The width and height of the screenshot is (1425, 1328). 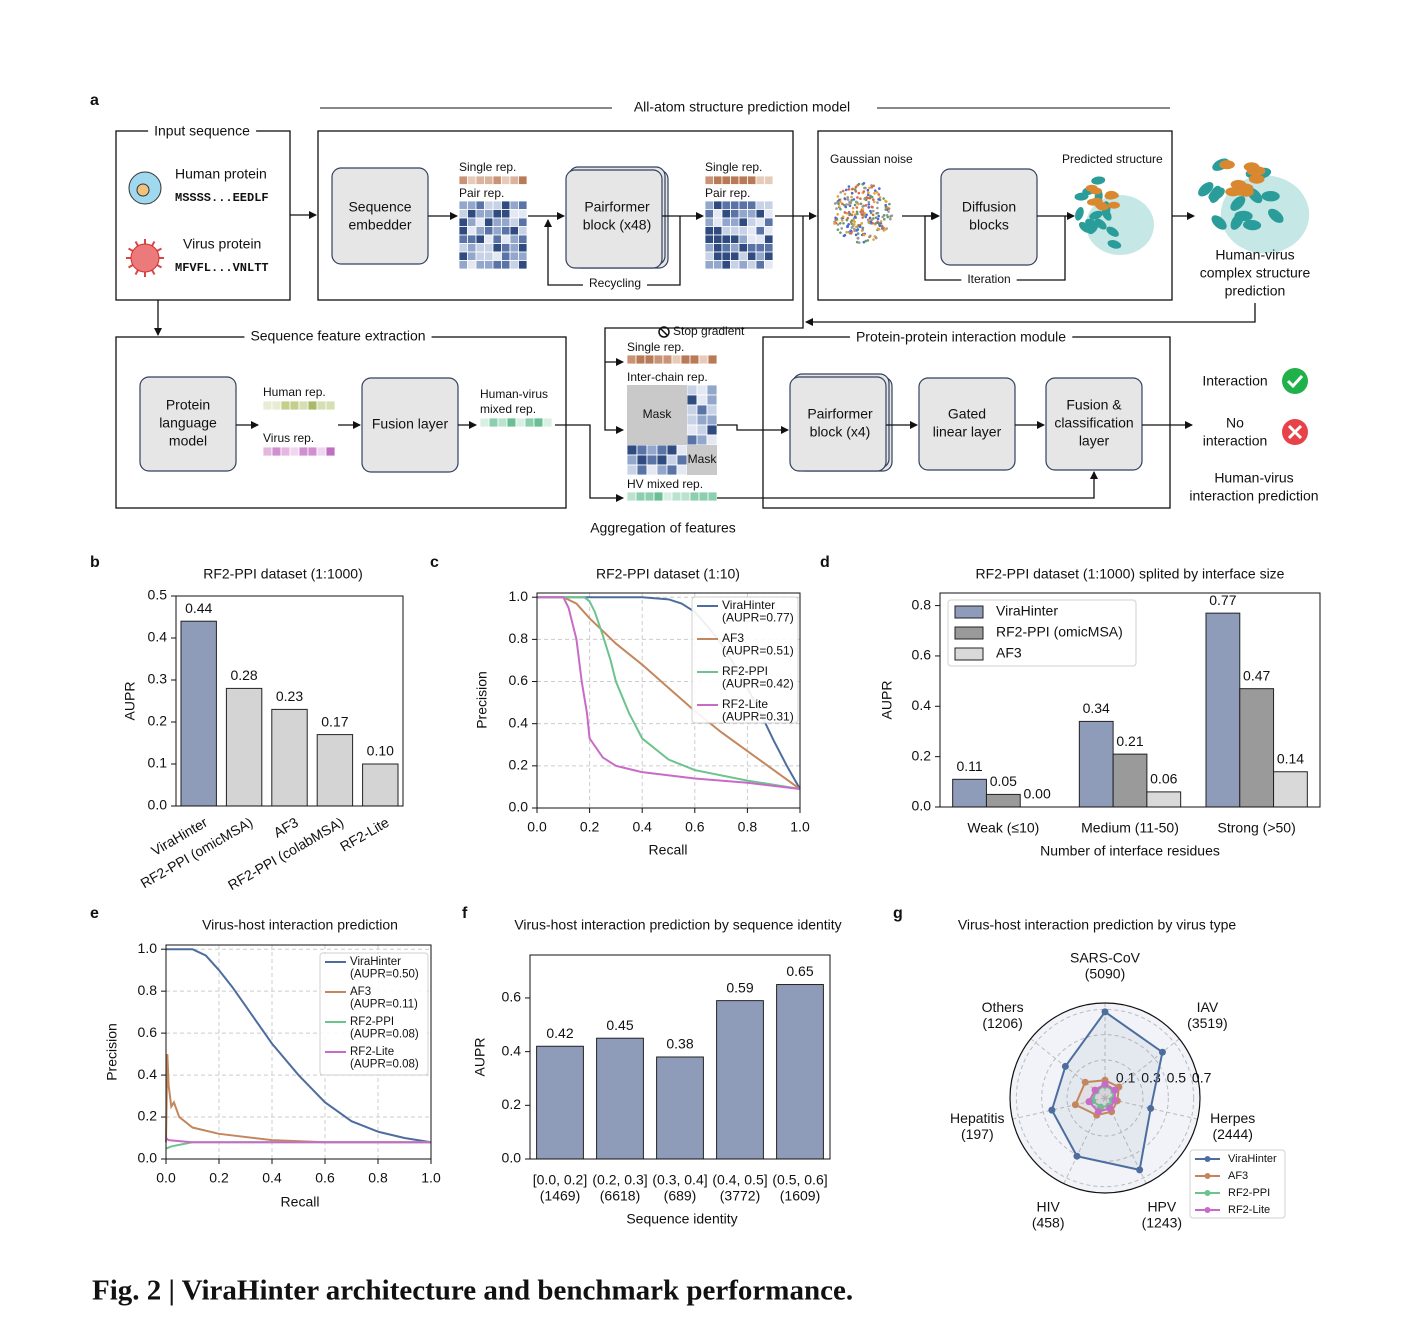 What do you see at coordinates (130, 701) in the screenshot?
I see `y-axis-label: AUPR` at bounding box center [130, 701].